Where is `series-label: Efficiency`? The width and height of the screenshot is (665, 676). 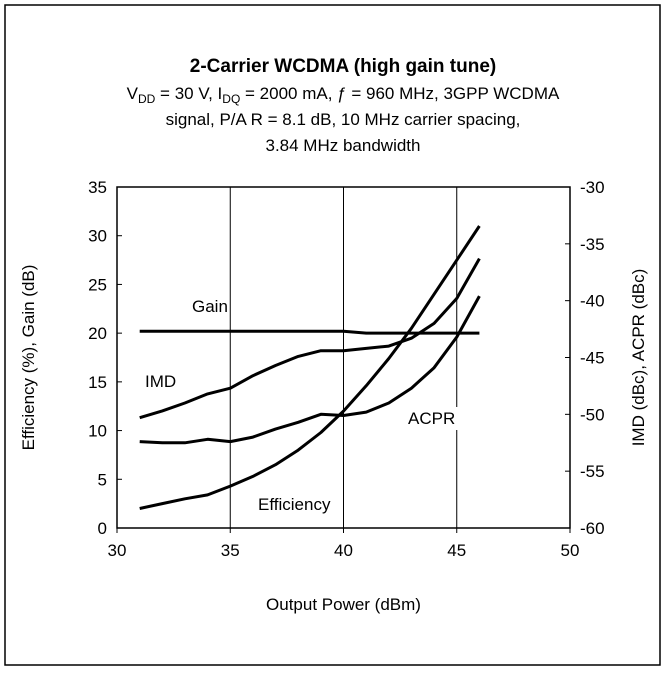 series-label: Efficiency is located at coordinates (294, 504).